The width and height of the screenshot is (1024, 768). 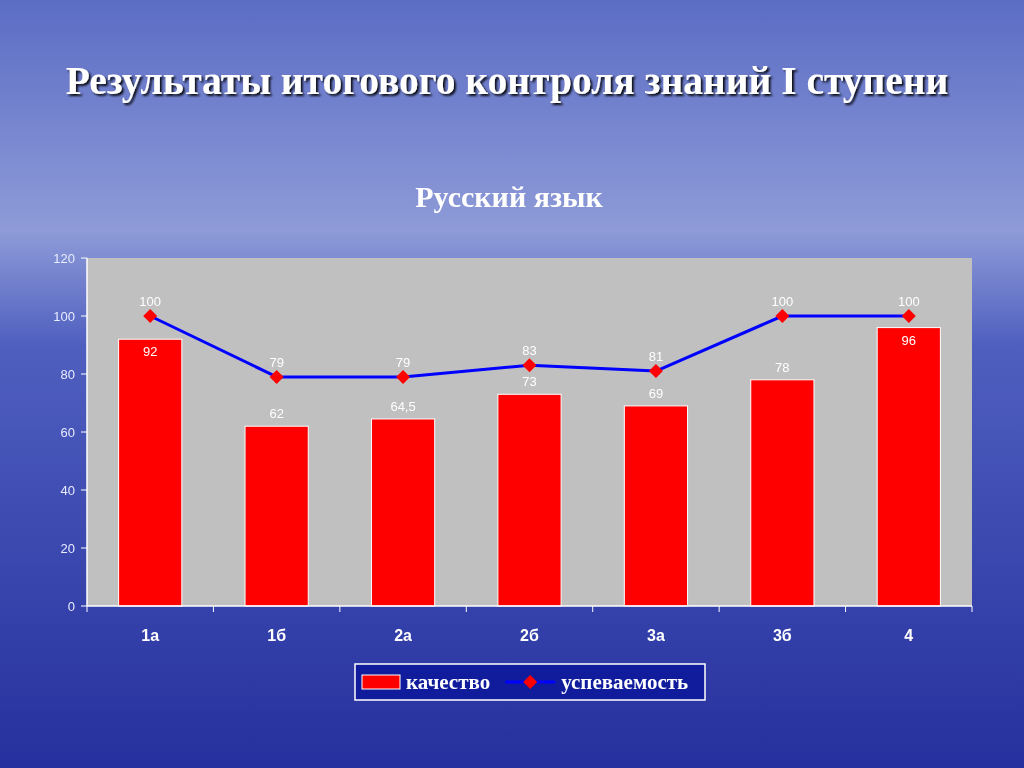 What do you see at coordinates (656, 393) in the screenshot?
I see `data-label: 69` at bounding box center [656, 393].